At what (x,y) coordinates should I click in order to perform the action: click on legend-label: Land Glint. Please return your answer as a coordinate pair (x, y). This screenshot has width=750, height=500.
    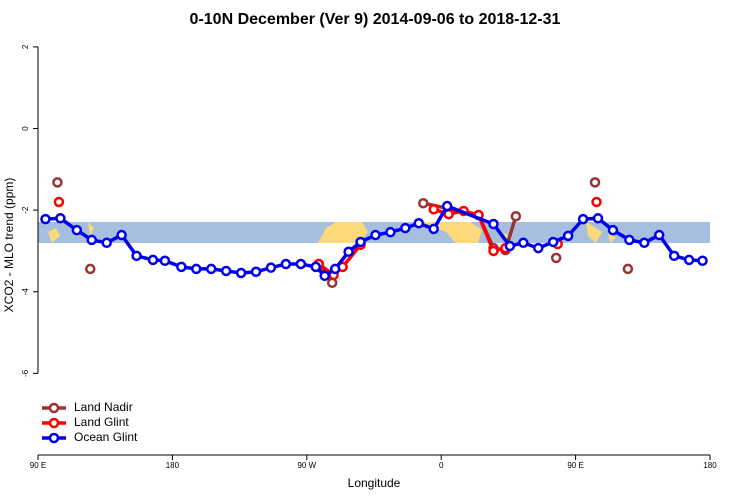
    Looking at the image, I should click on (101, 422).